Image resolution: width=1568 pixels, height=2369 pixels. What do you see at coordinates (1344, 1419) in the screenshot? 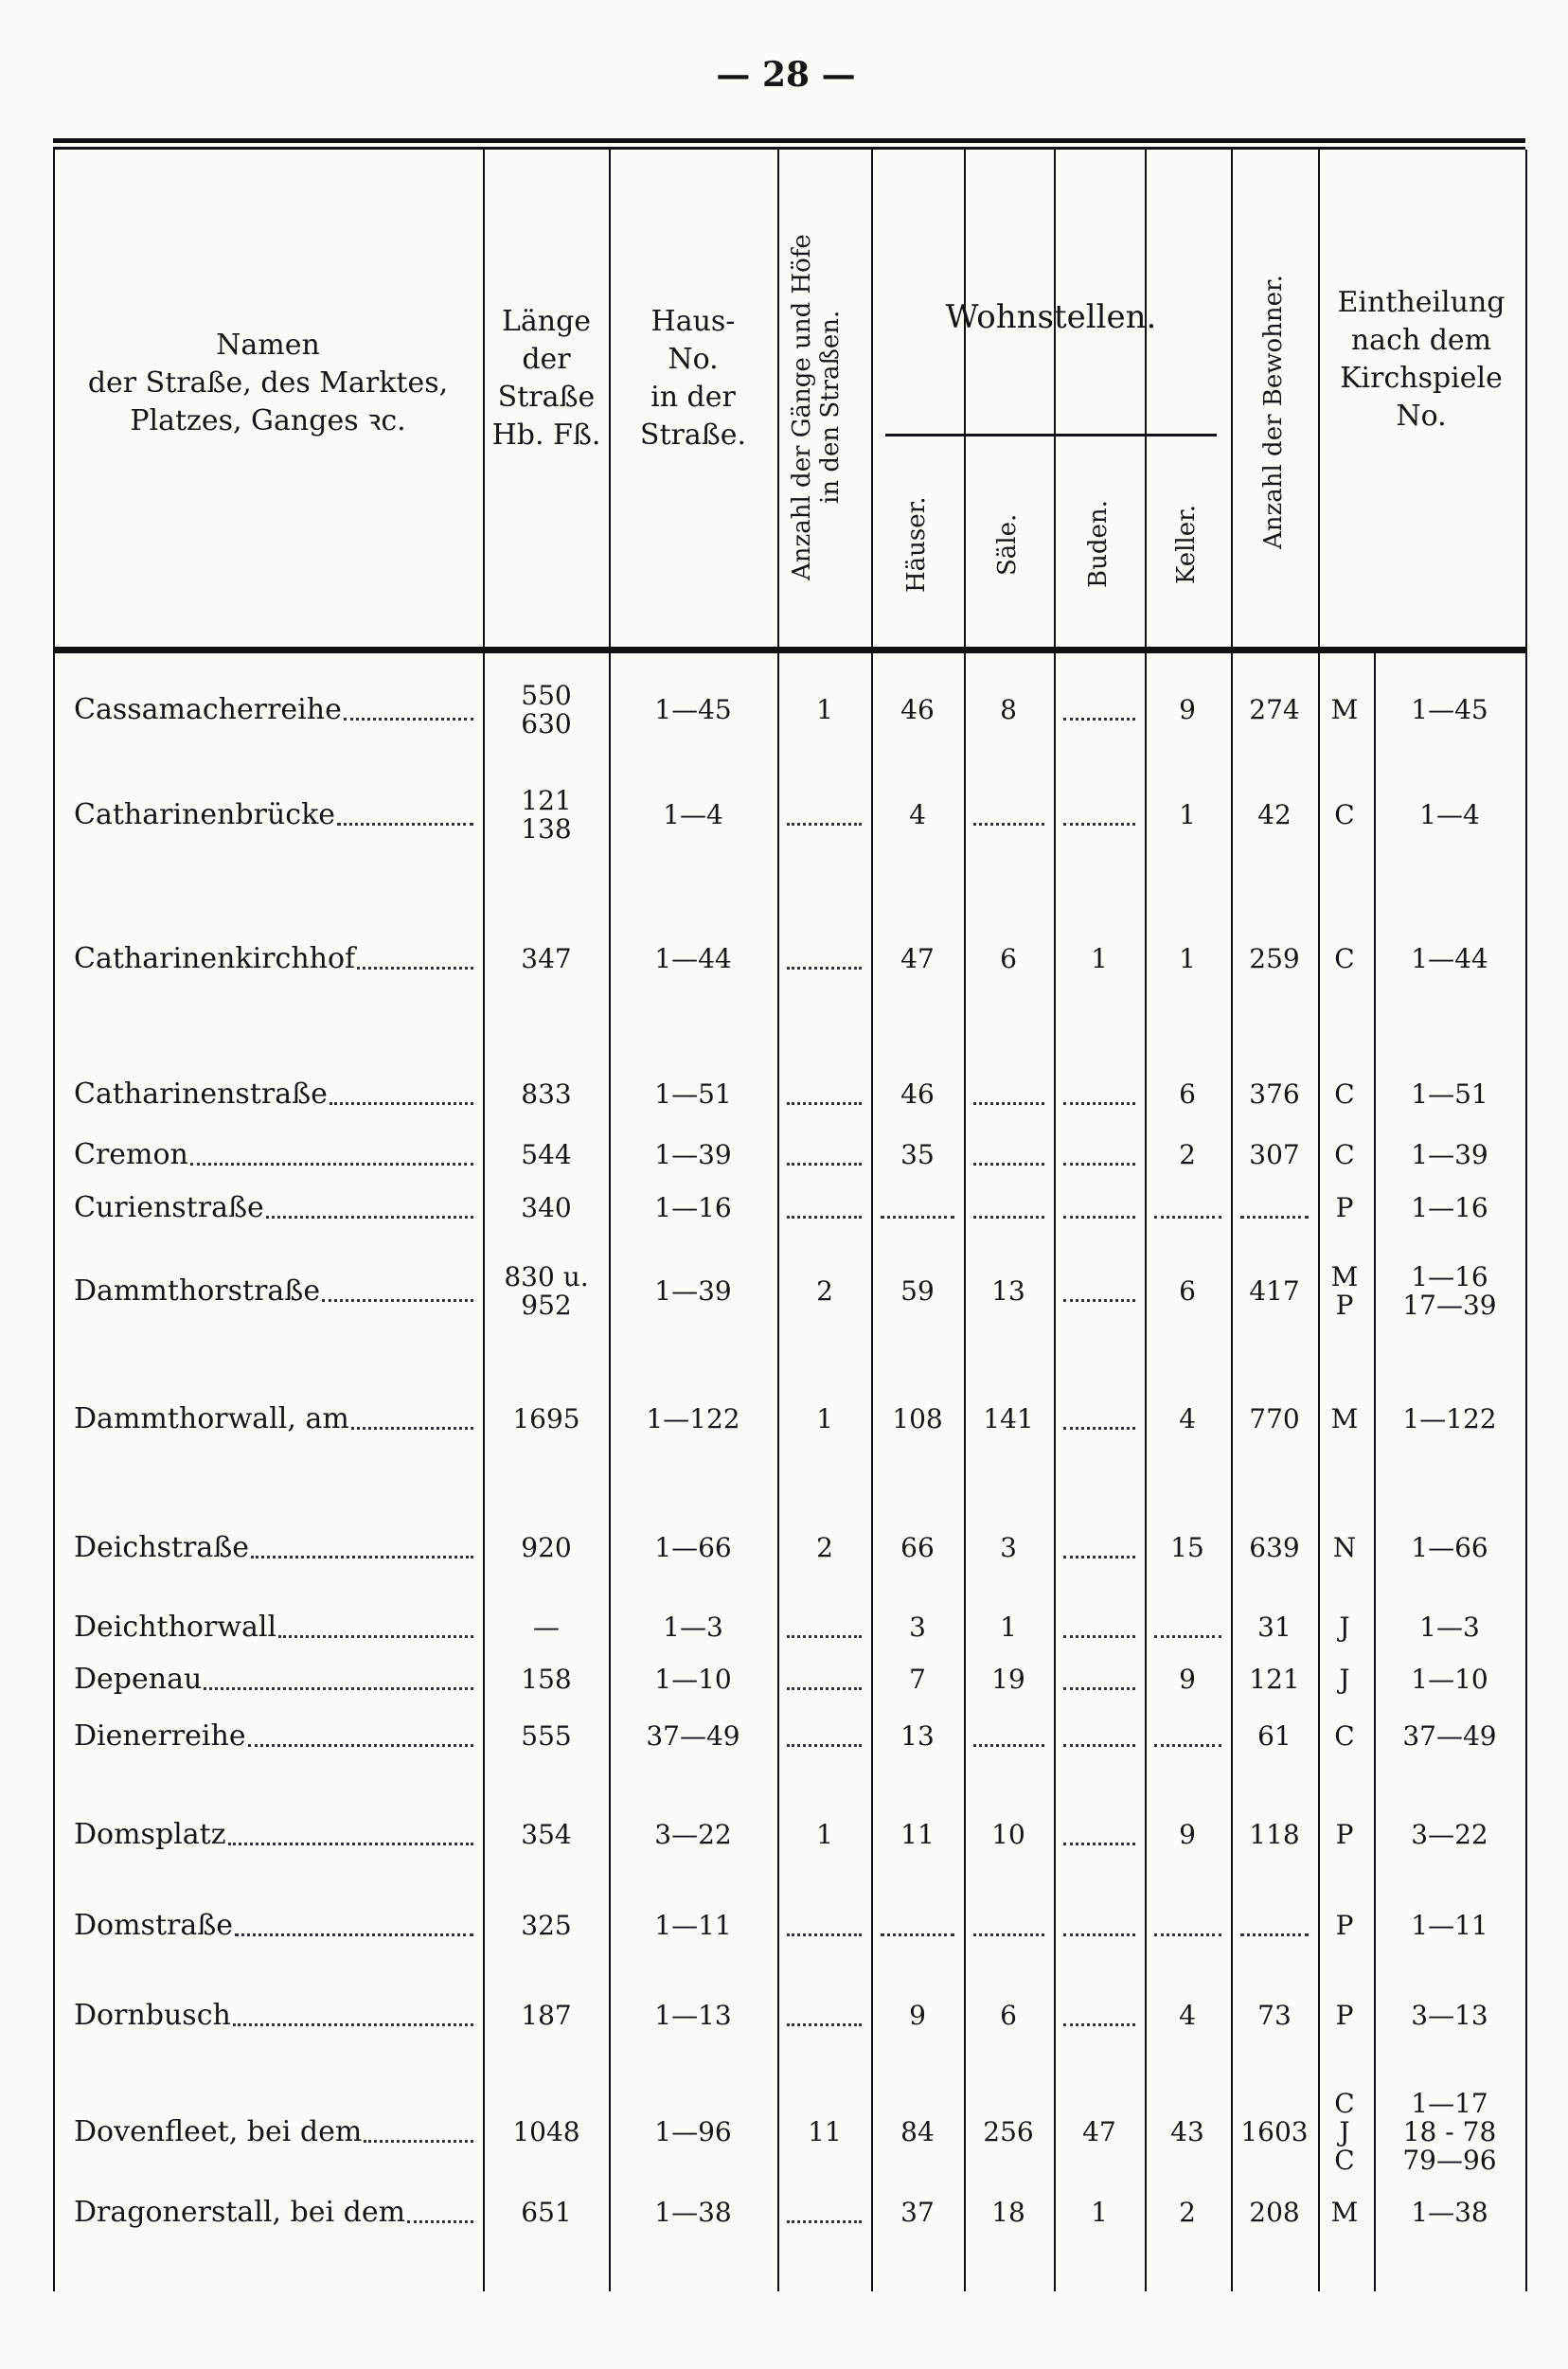
I see `cell-parish: M` at bounding box center [1344, 1419].